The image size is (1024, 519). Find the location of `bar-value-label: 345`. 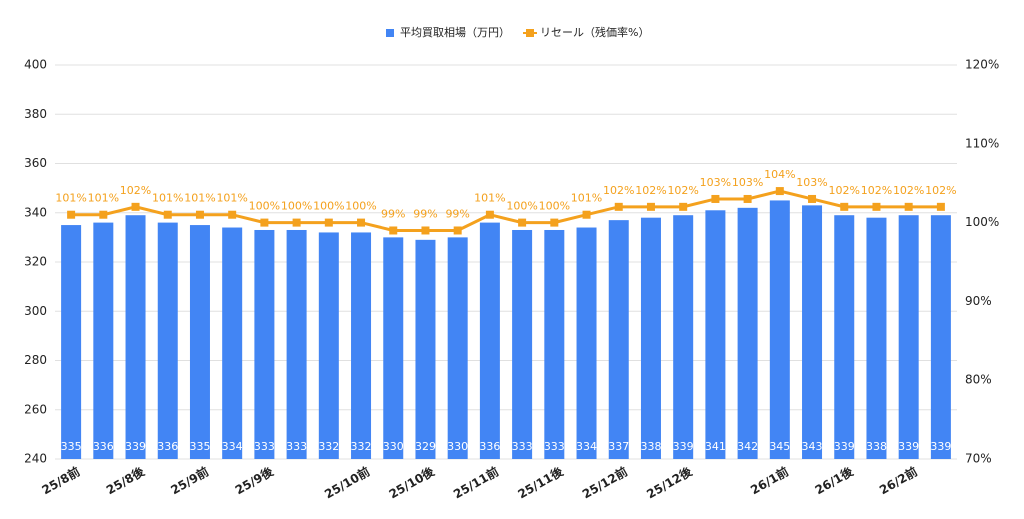

bar-value-label: 345 is located at coordinates (779, 446).